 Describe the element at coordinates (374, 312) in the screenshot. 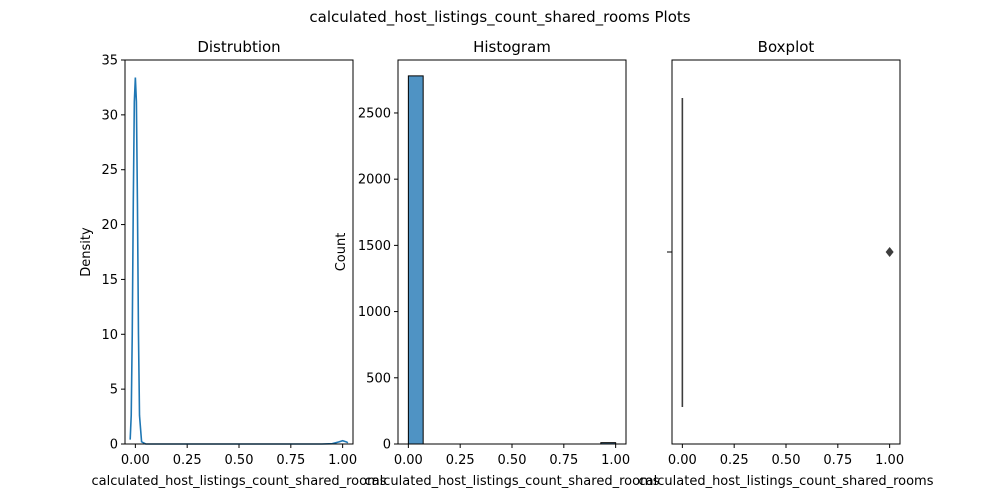

I see `y-tick-label: 1000` at that location.